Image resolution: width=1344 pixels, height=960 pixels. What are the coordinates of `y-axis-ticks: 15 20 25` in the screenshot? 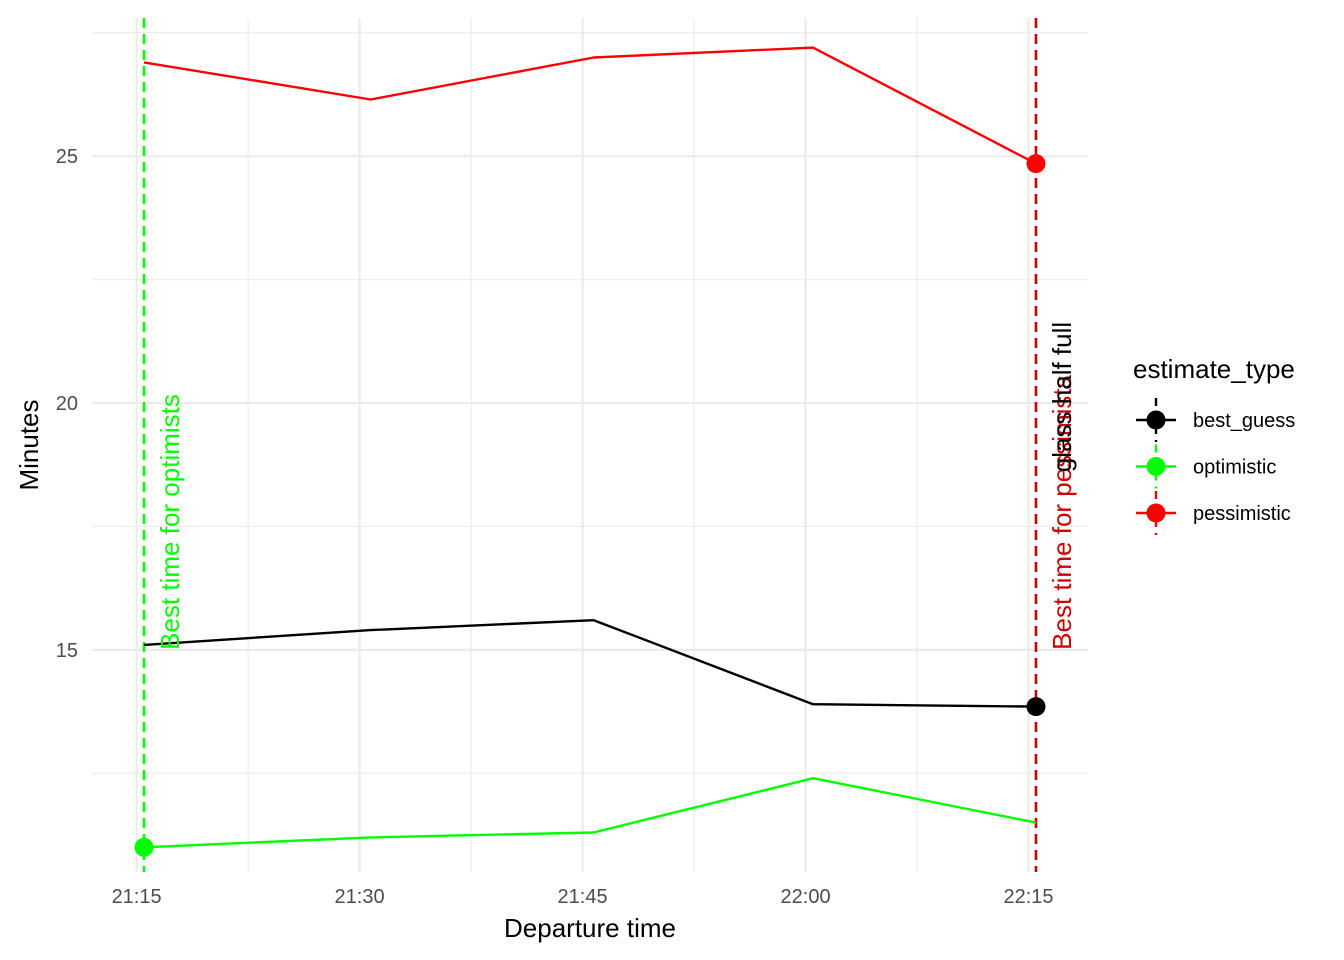 It's located at (67, 404).